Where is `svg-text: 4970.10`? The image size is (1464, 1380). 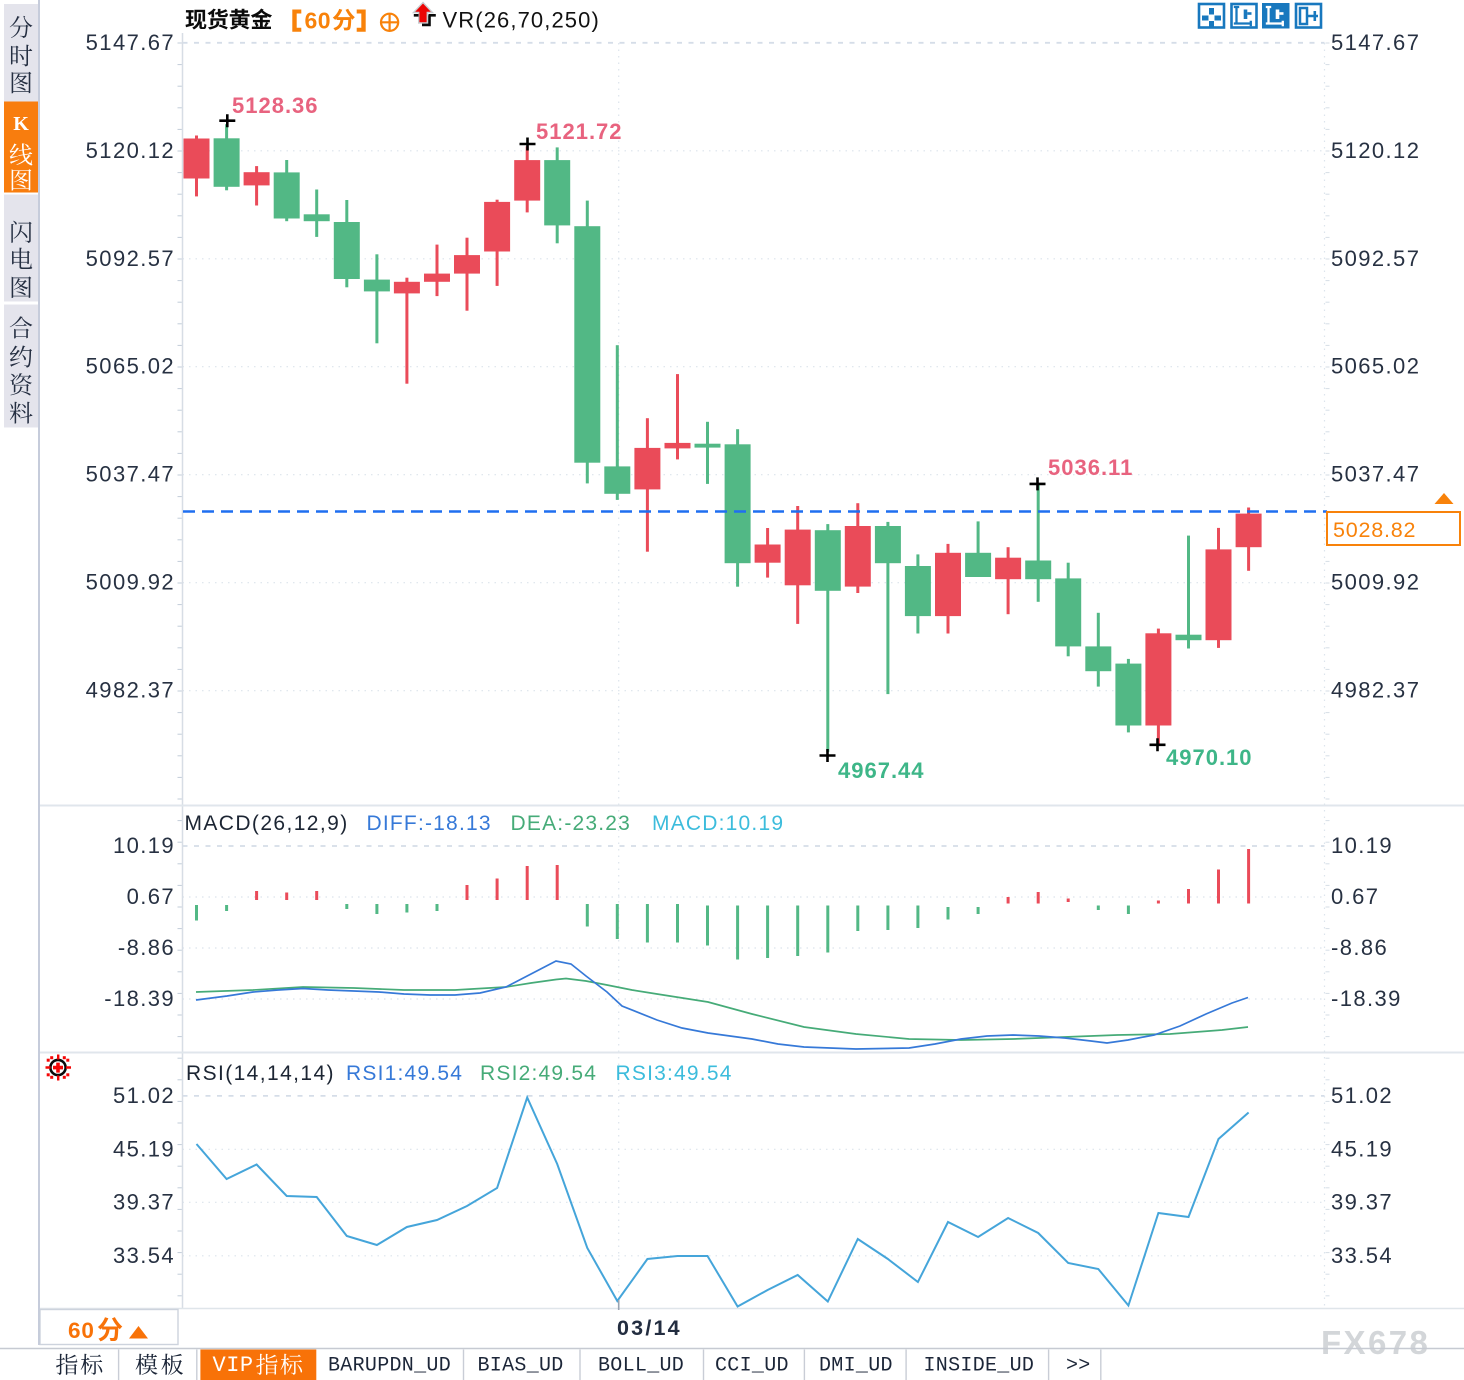
svg-text: 4970.10 is located at coordinates (1209, 757).